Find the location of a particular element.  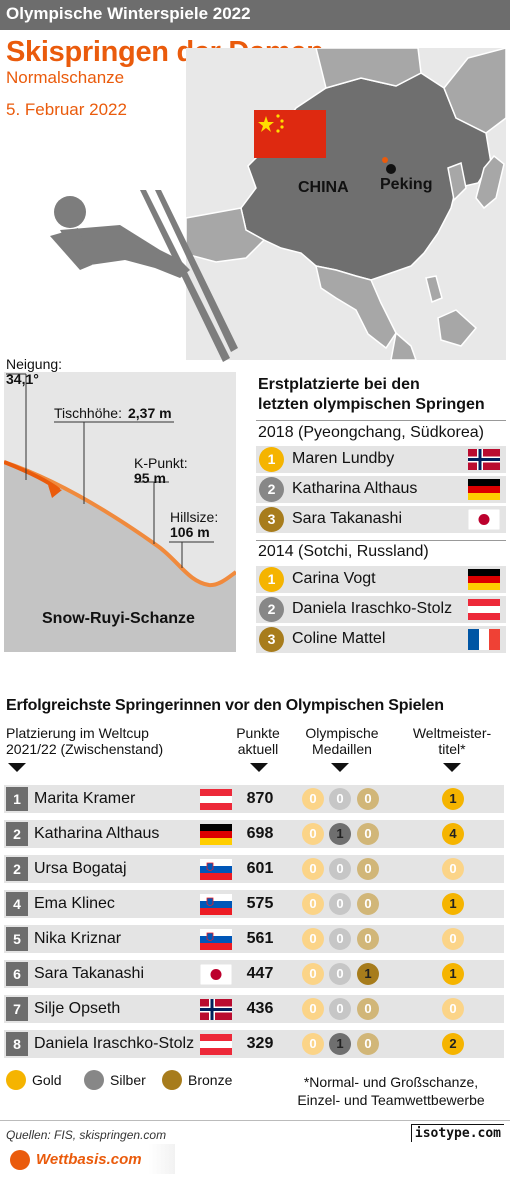

winner-row: 3 Coline Mattel is located at coordinates (381, 639).